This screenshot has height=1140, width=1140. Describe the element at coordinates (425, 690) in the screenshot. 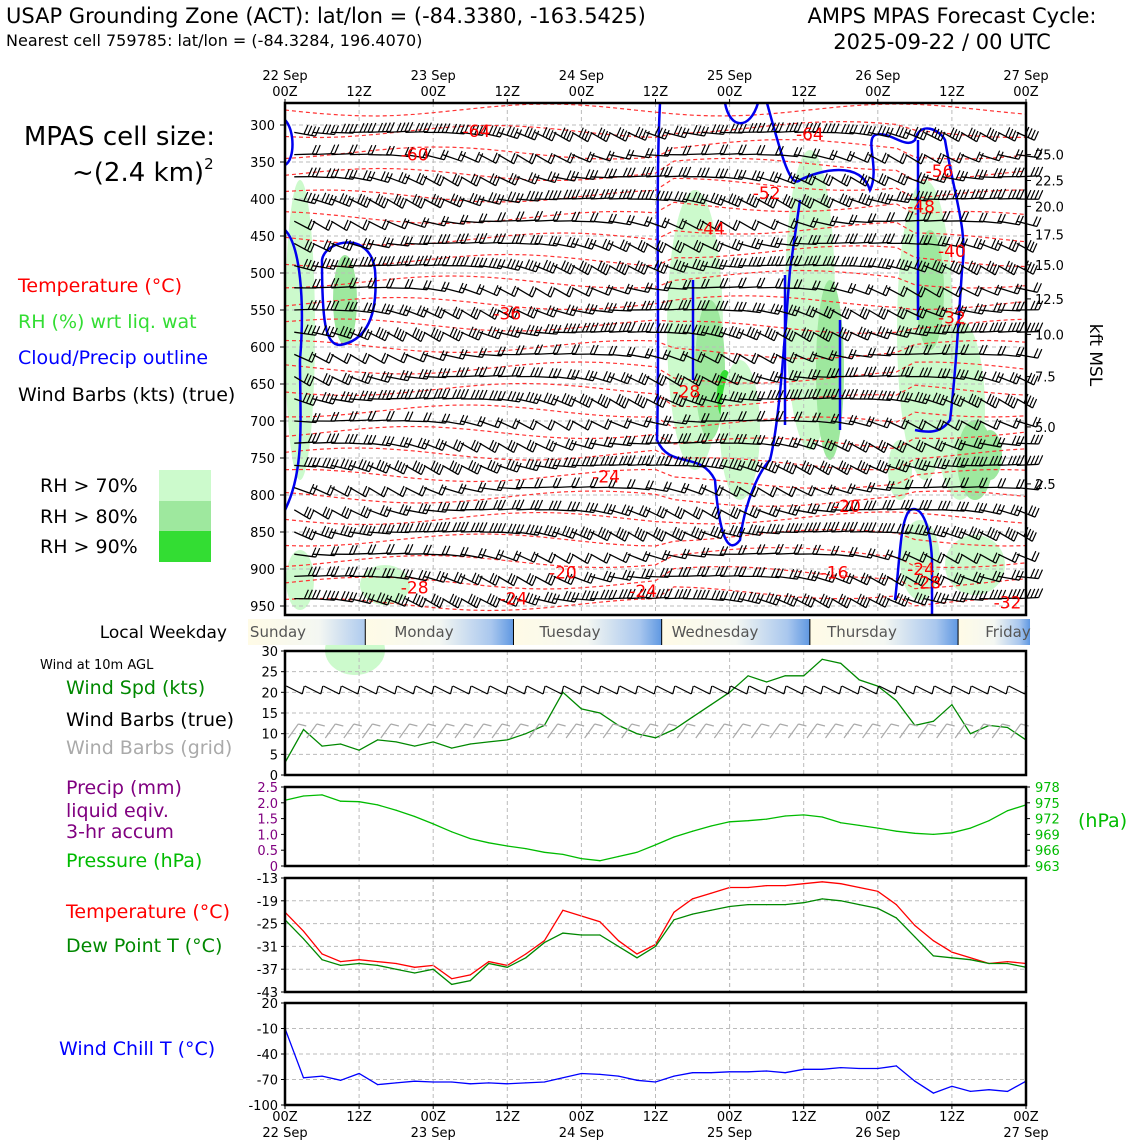

I see `wind-barb-true` at that location.